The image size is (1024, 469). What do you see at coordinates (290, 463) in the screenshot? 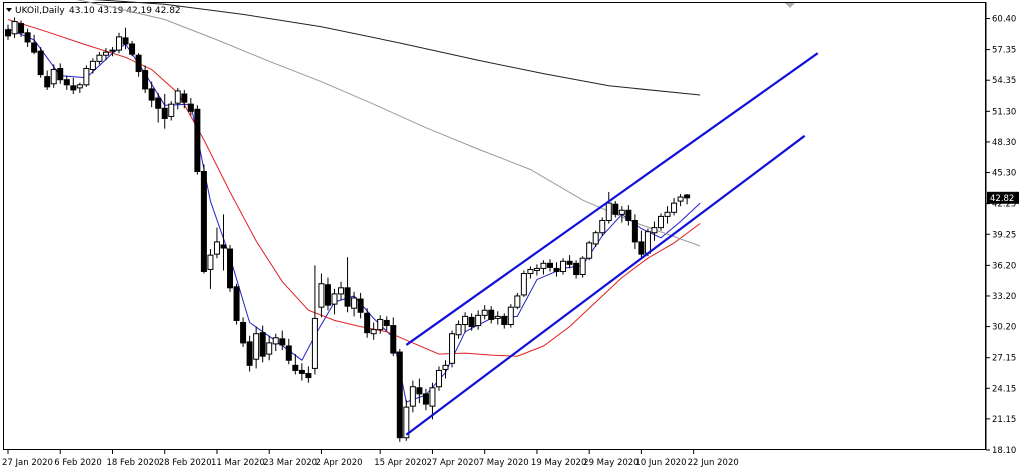
I see `x-tick-label: 23 Mar 2020` at bounding box center [290, 463].